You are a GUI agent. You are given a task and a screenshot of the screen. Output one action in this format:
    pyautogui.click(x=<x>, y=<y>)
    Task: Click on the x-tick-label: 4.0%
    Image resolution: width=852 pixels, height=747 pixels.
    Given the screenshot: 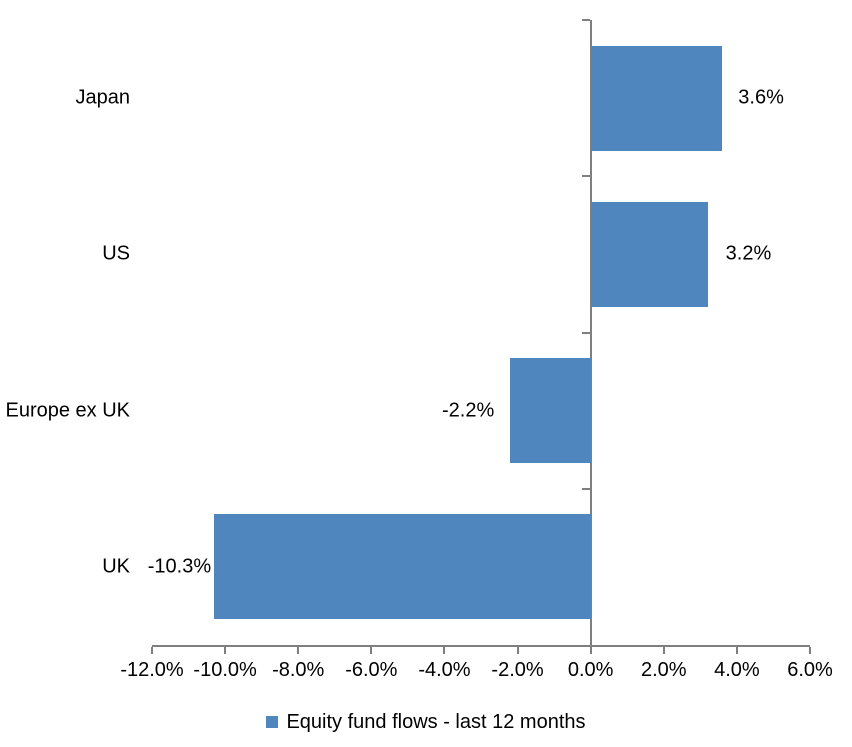 What is the action you would take?
    pyautogui.click(x=737, y=670)
    